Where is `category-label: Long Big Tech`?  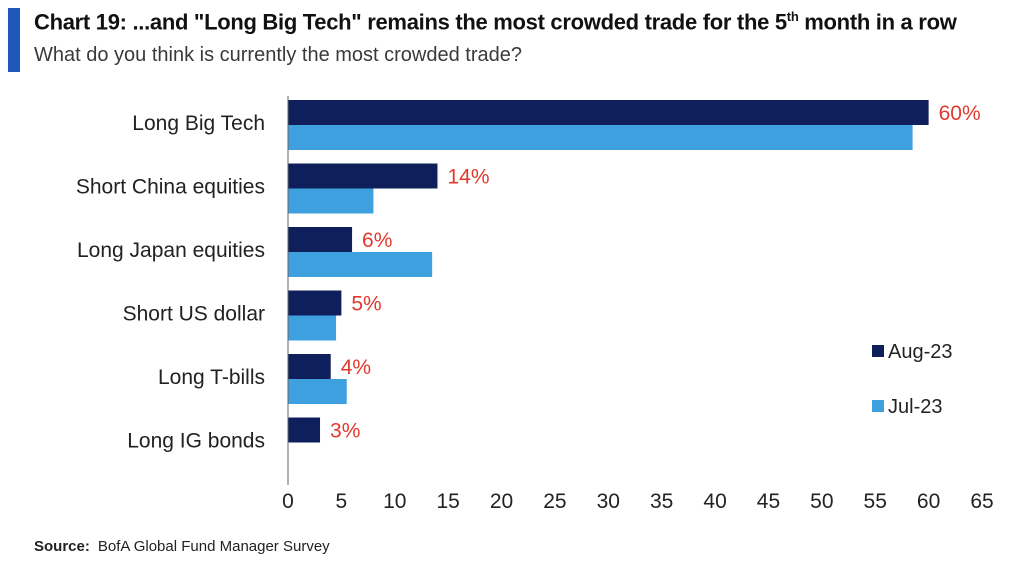 category-label: Long Big Tech is located at coordinates (198, 123).